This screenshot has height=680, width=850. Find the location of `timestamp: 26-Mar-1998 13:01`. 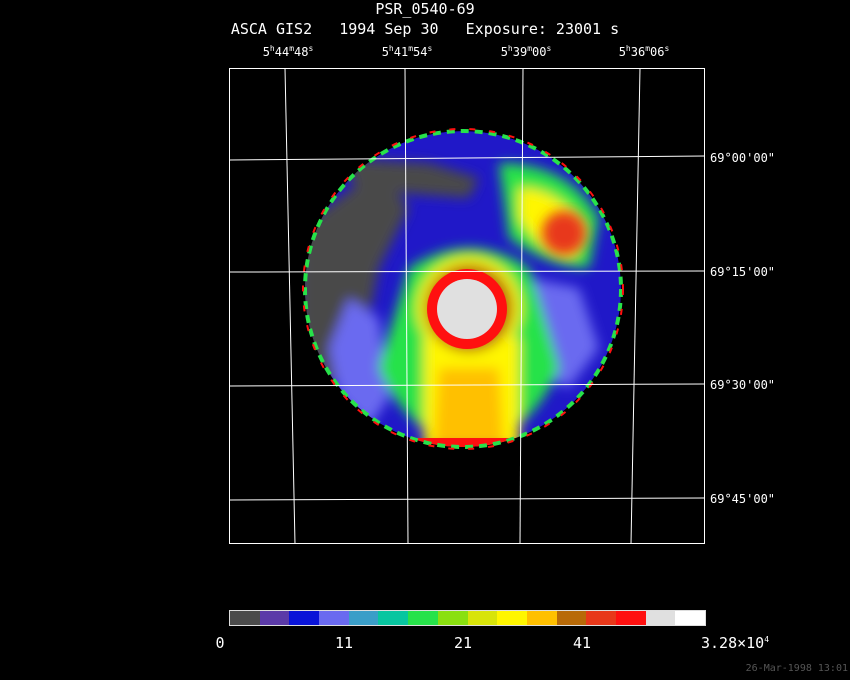

timestamp: 26-Mar-1998 13:01 is located at coordinates (796, 668).